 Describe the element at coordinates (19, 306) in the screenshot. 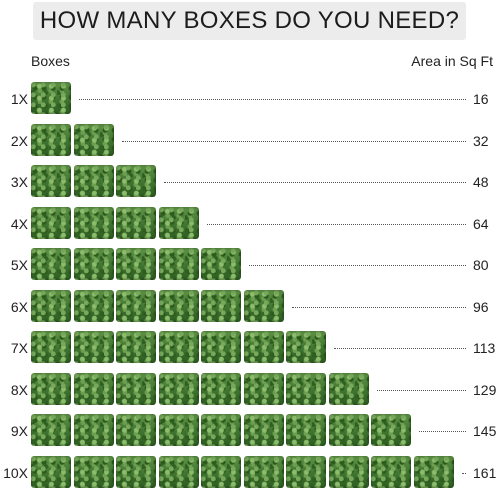

I see `multiplier-label: 6X` at that location.